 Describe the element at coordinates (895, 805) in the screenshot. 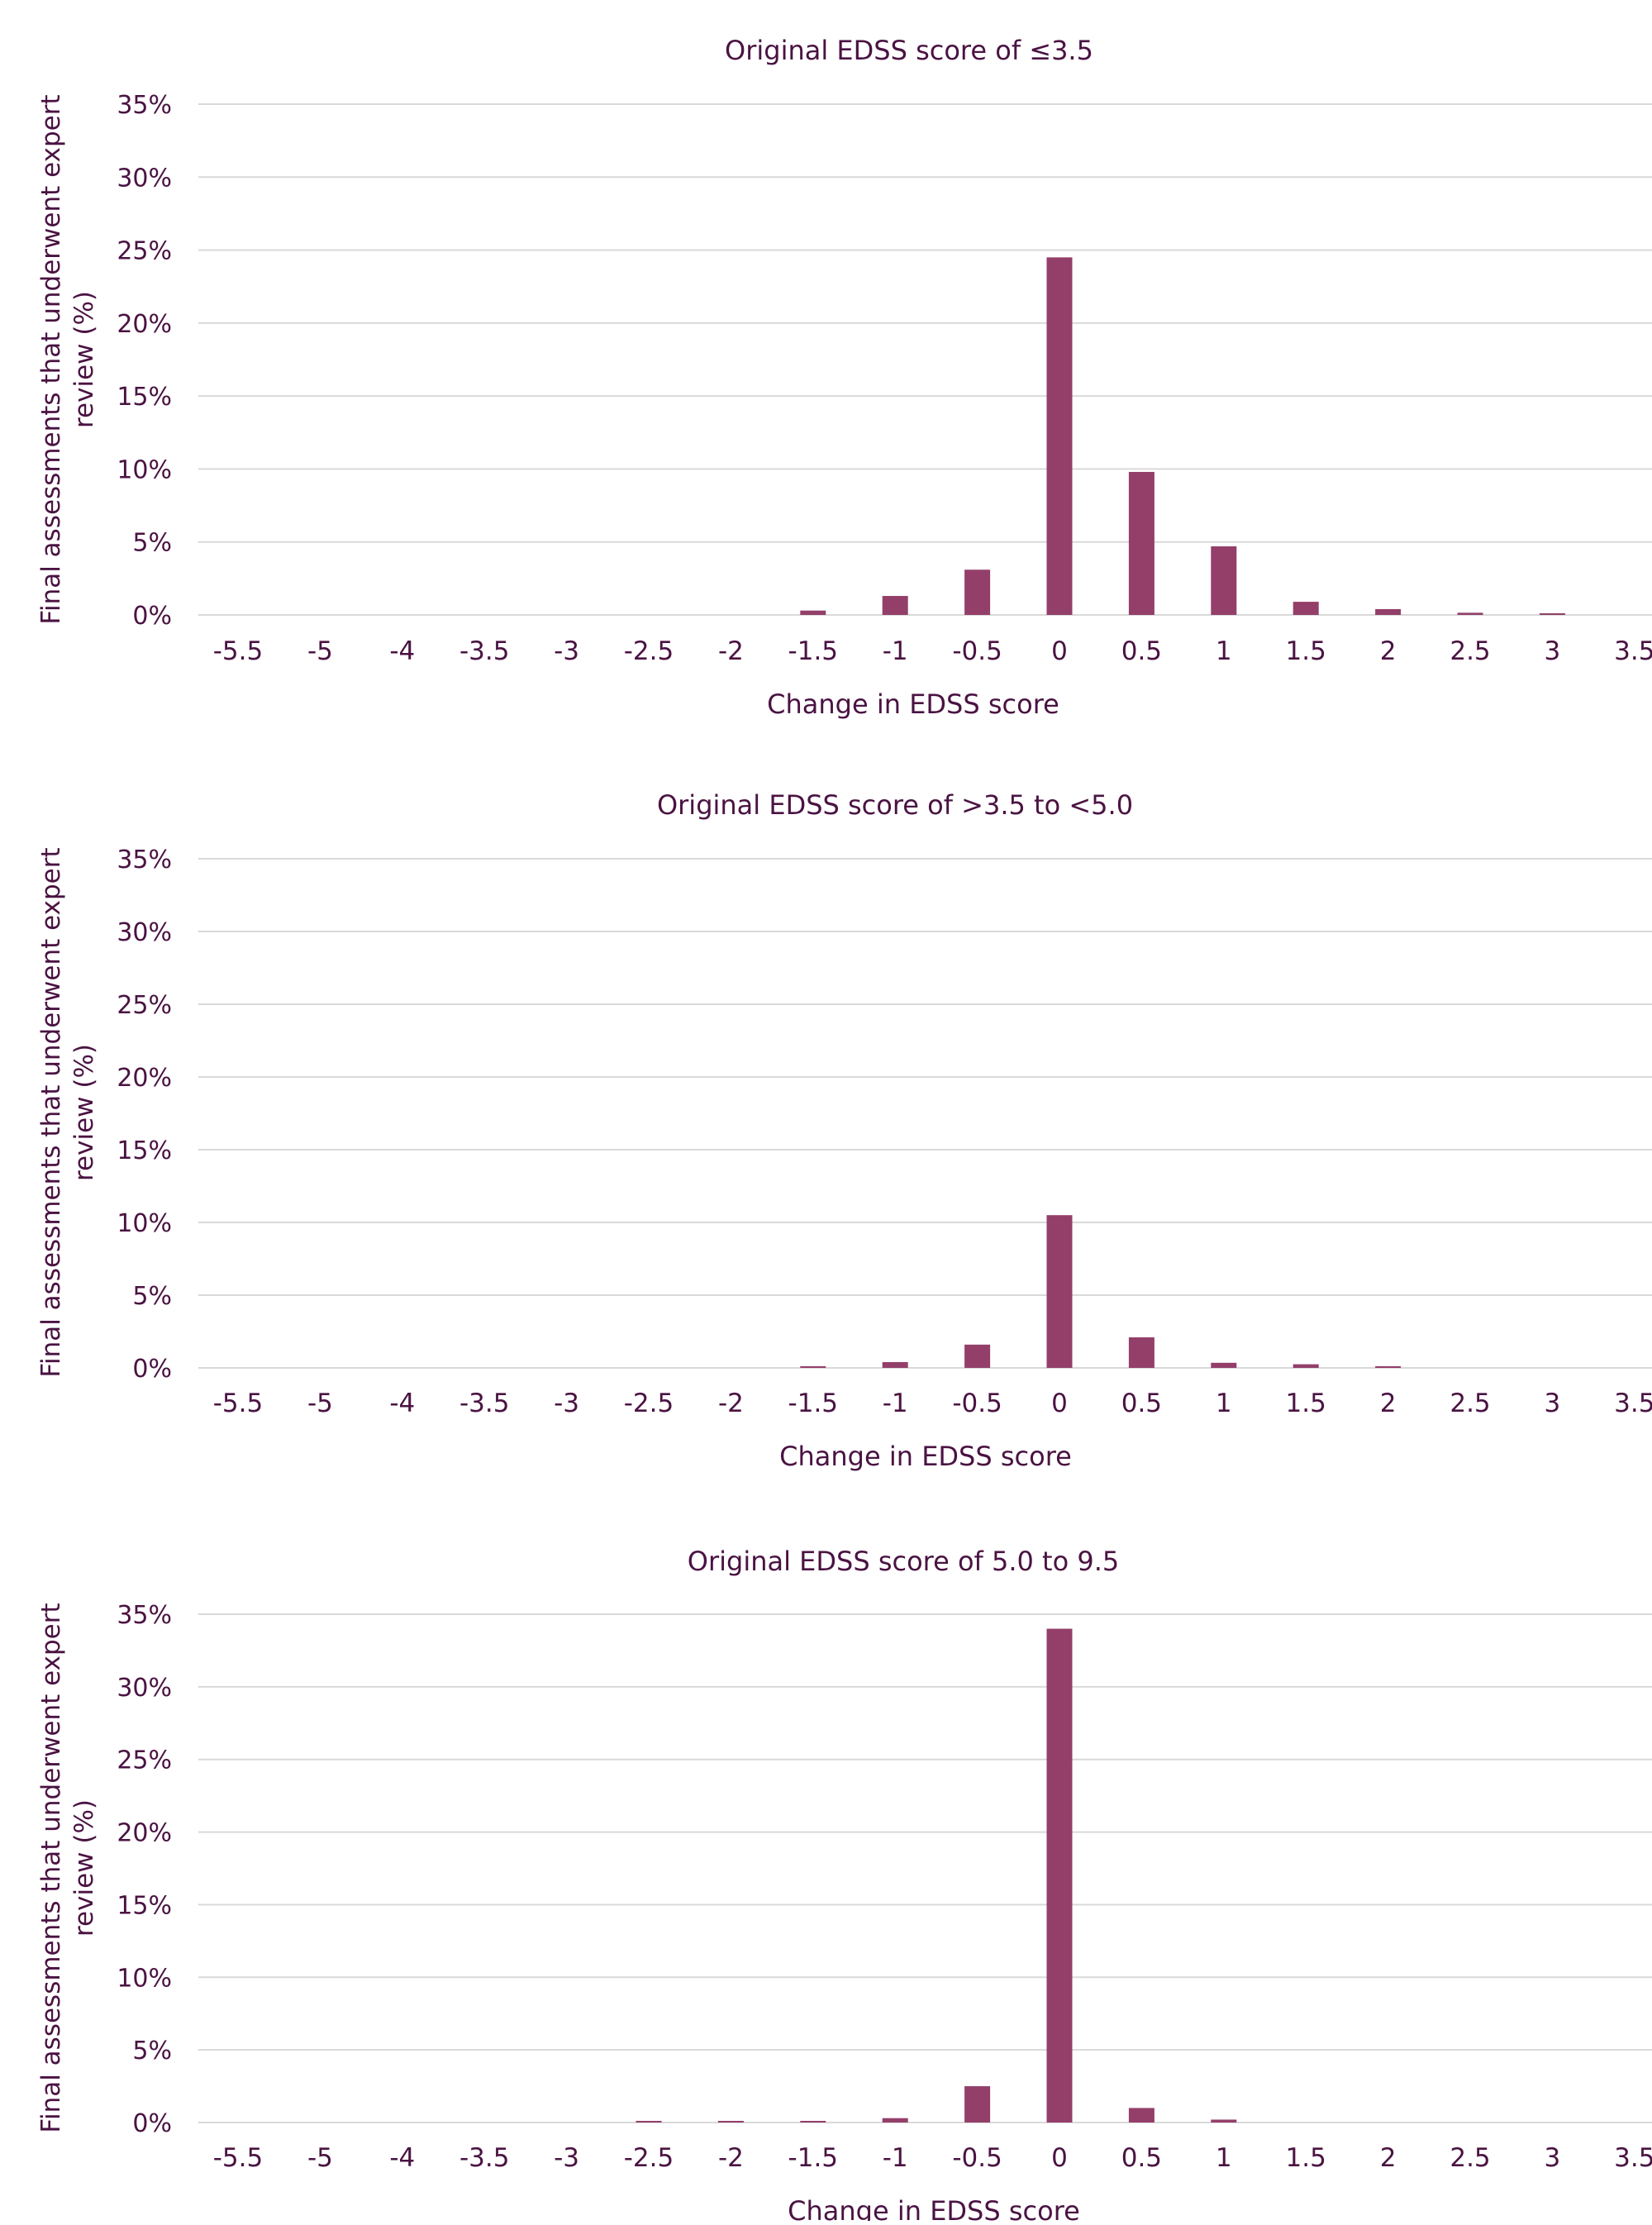

I see `chart-title: Original EDSS score of >3.5 to <5.0` at that location.